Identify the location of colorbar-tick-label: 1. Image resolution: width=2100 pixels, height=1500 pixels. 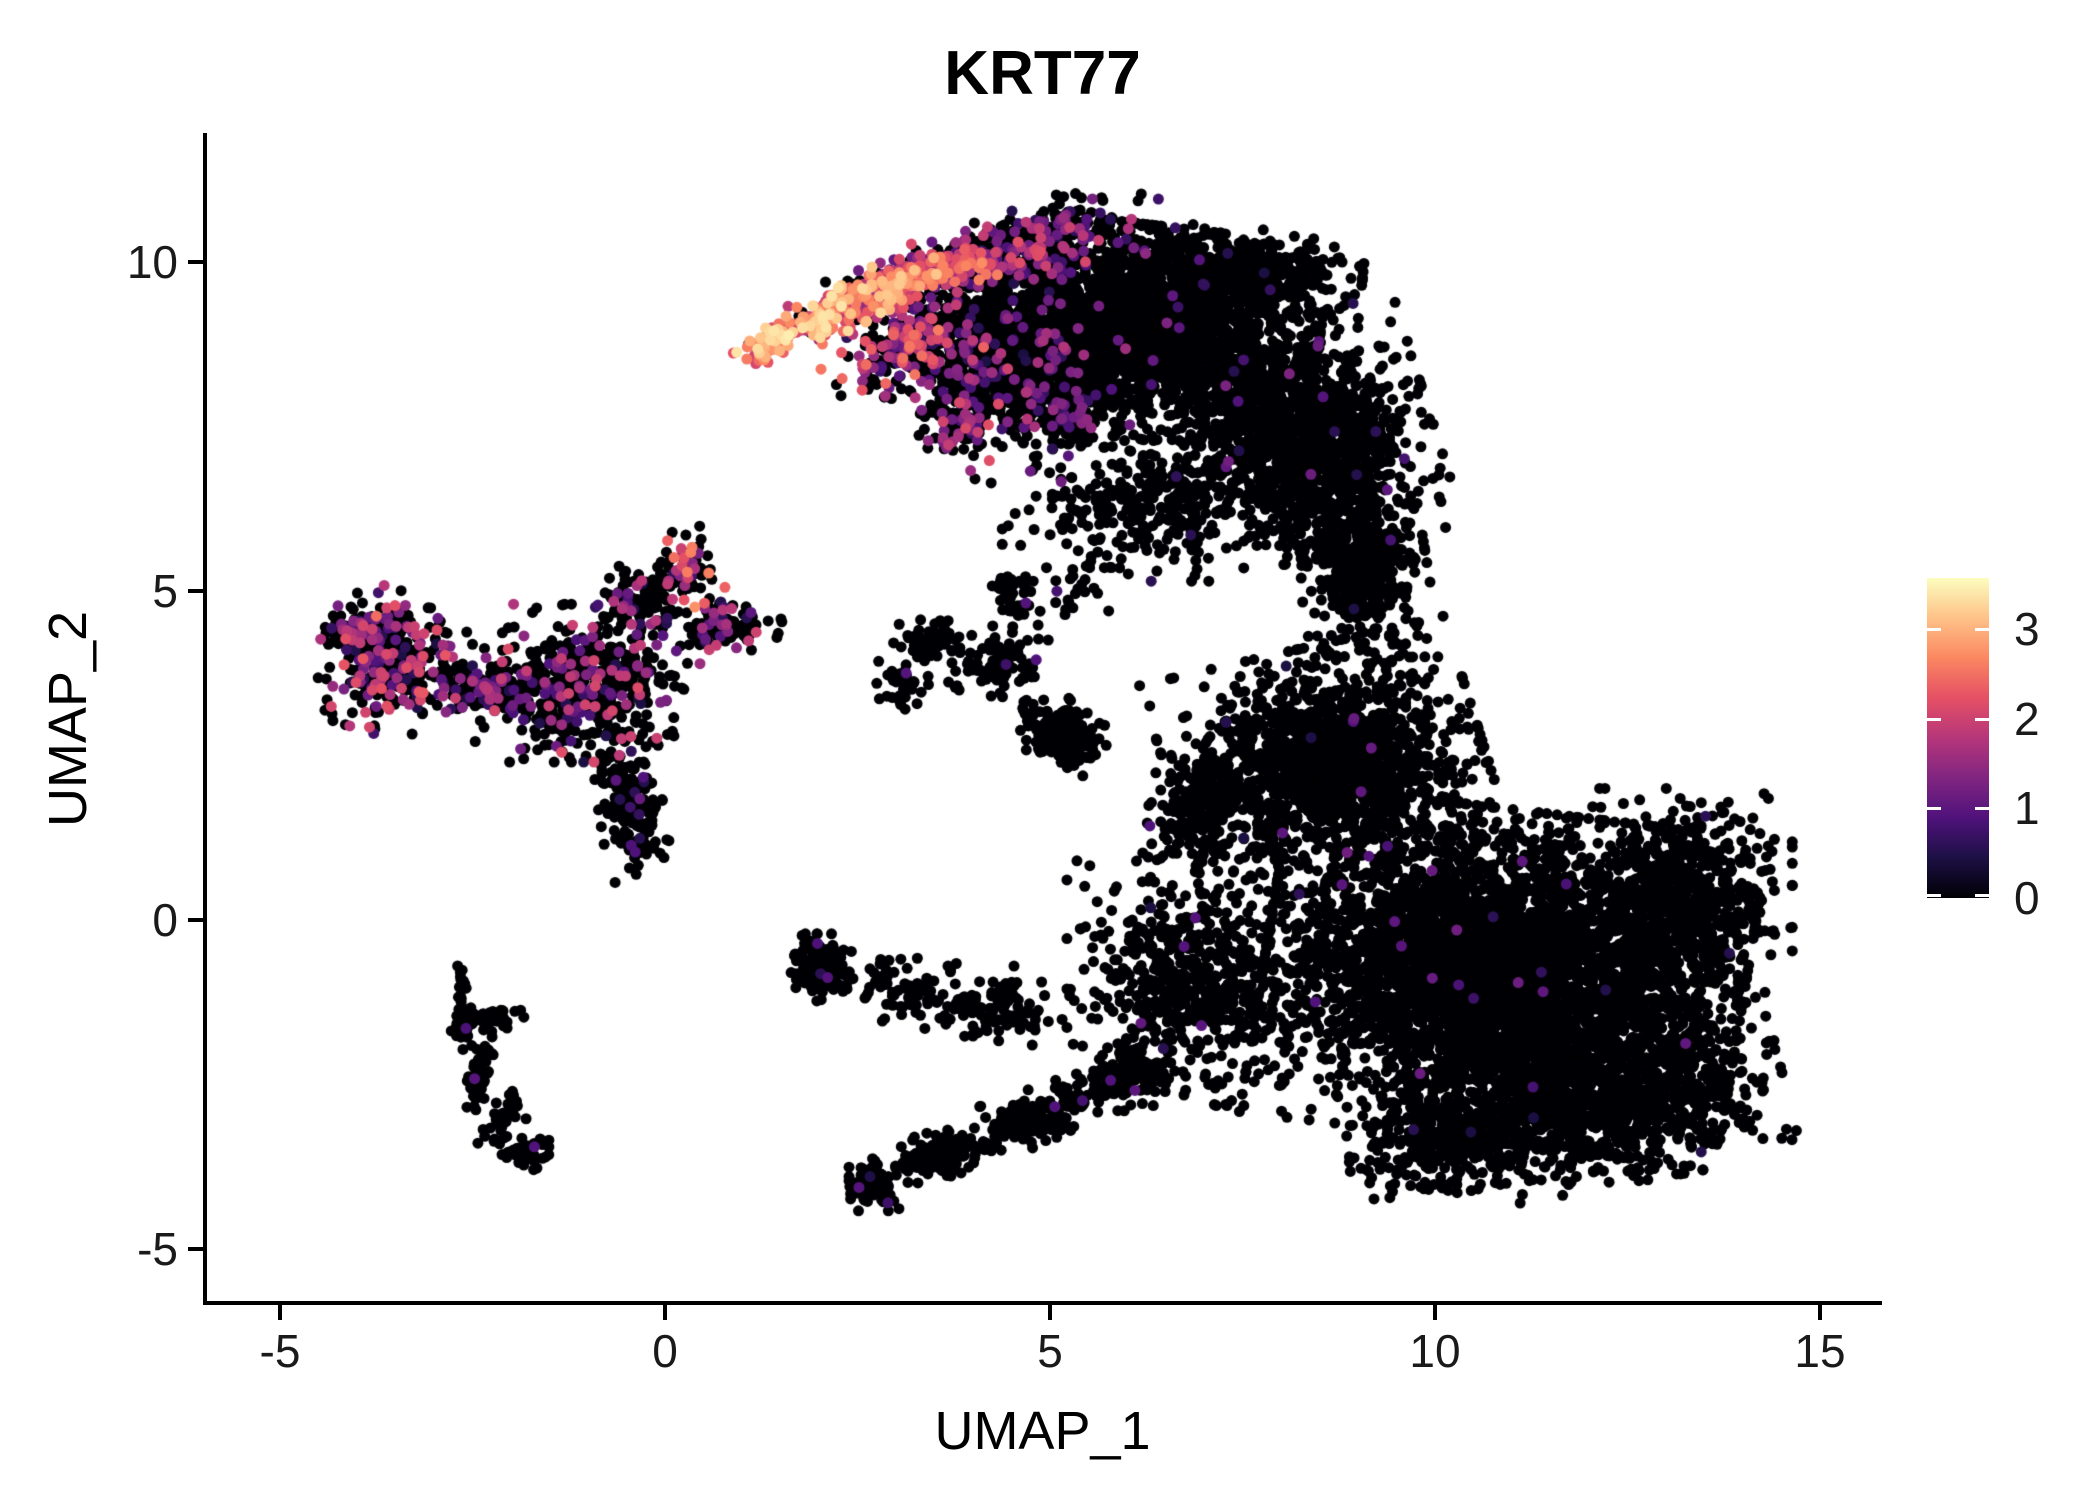
(2027, 808).